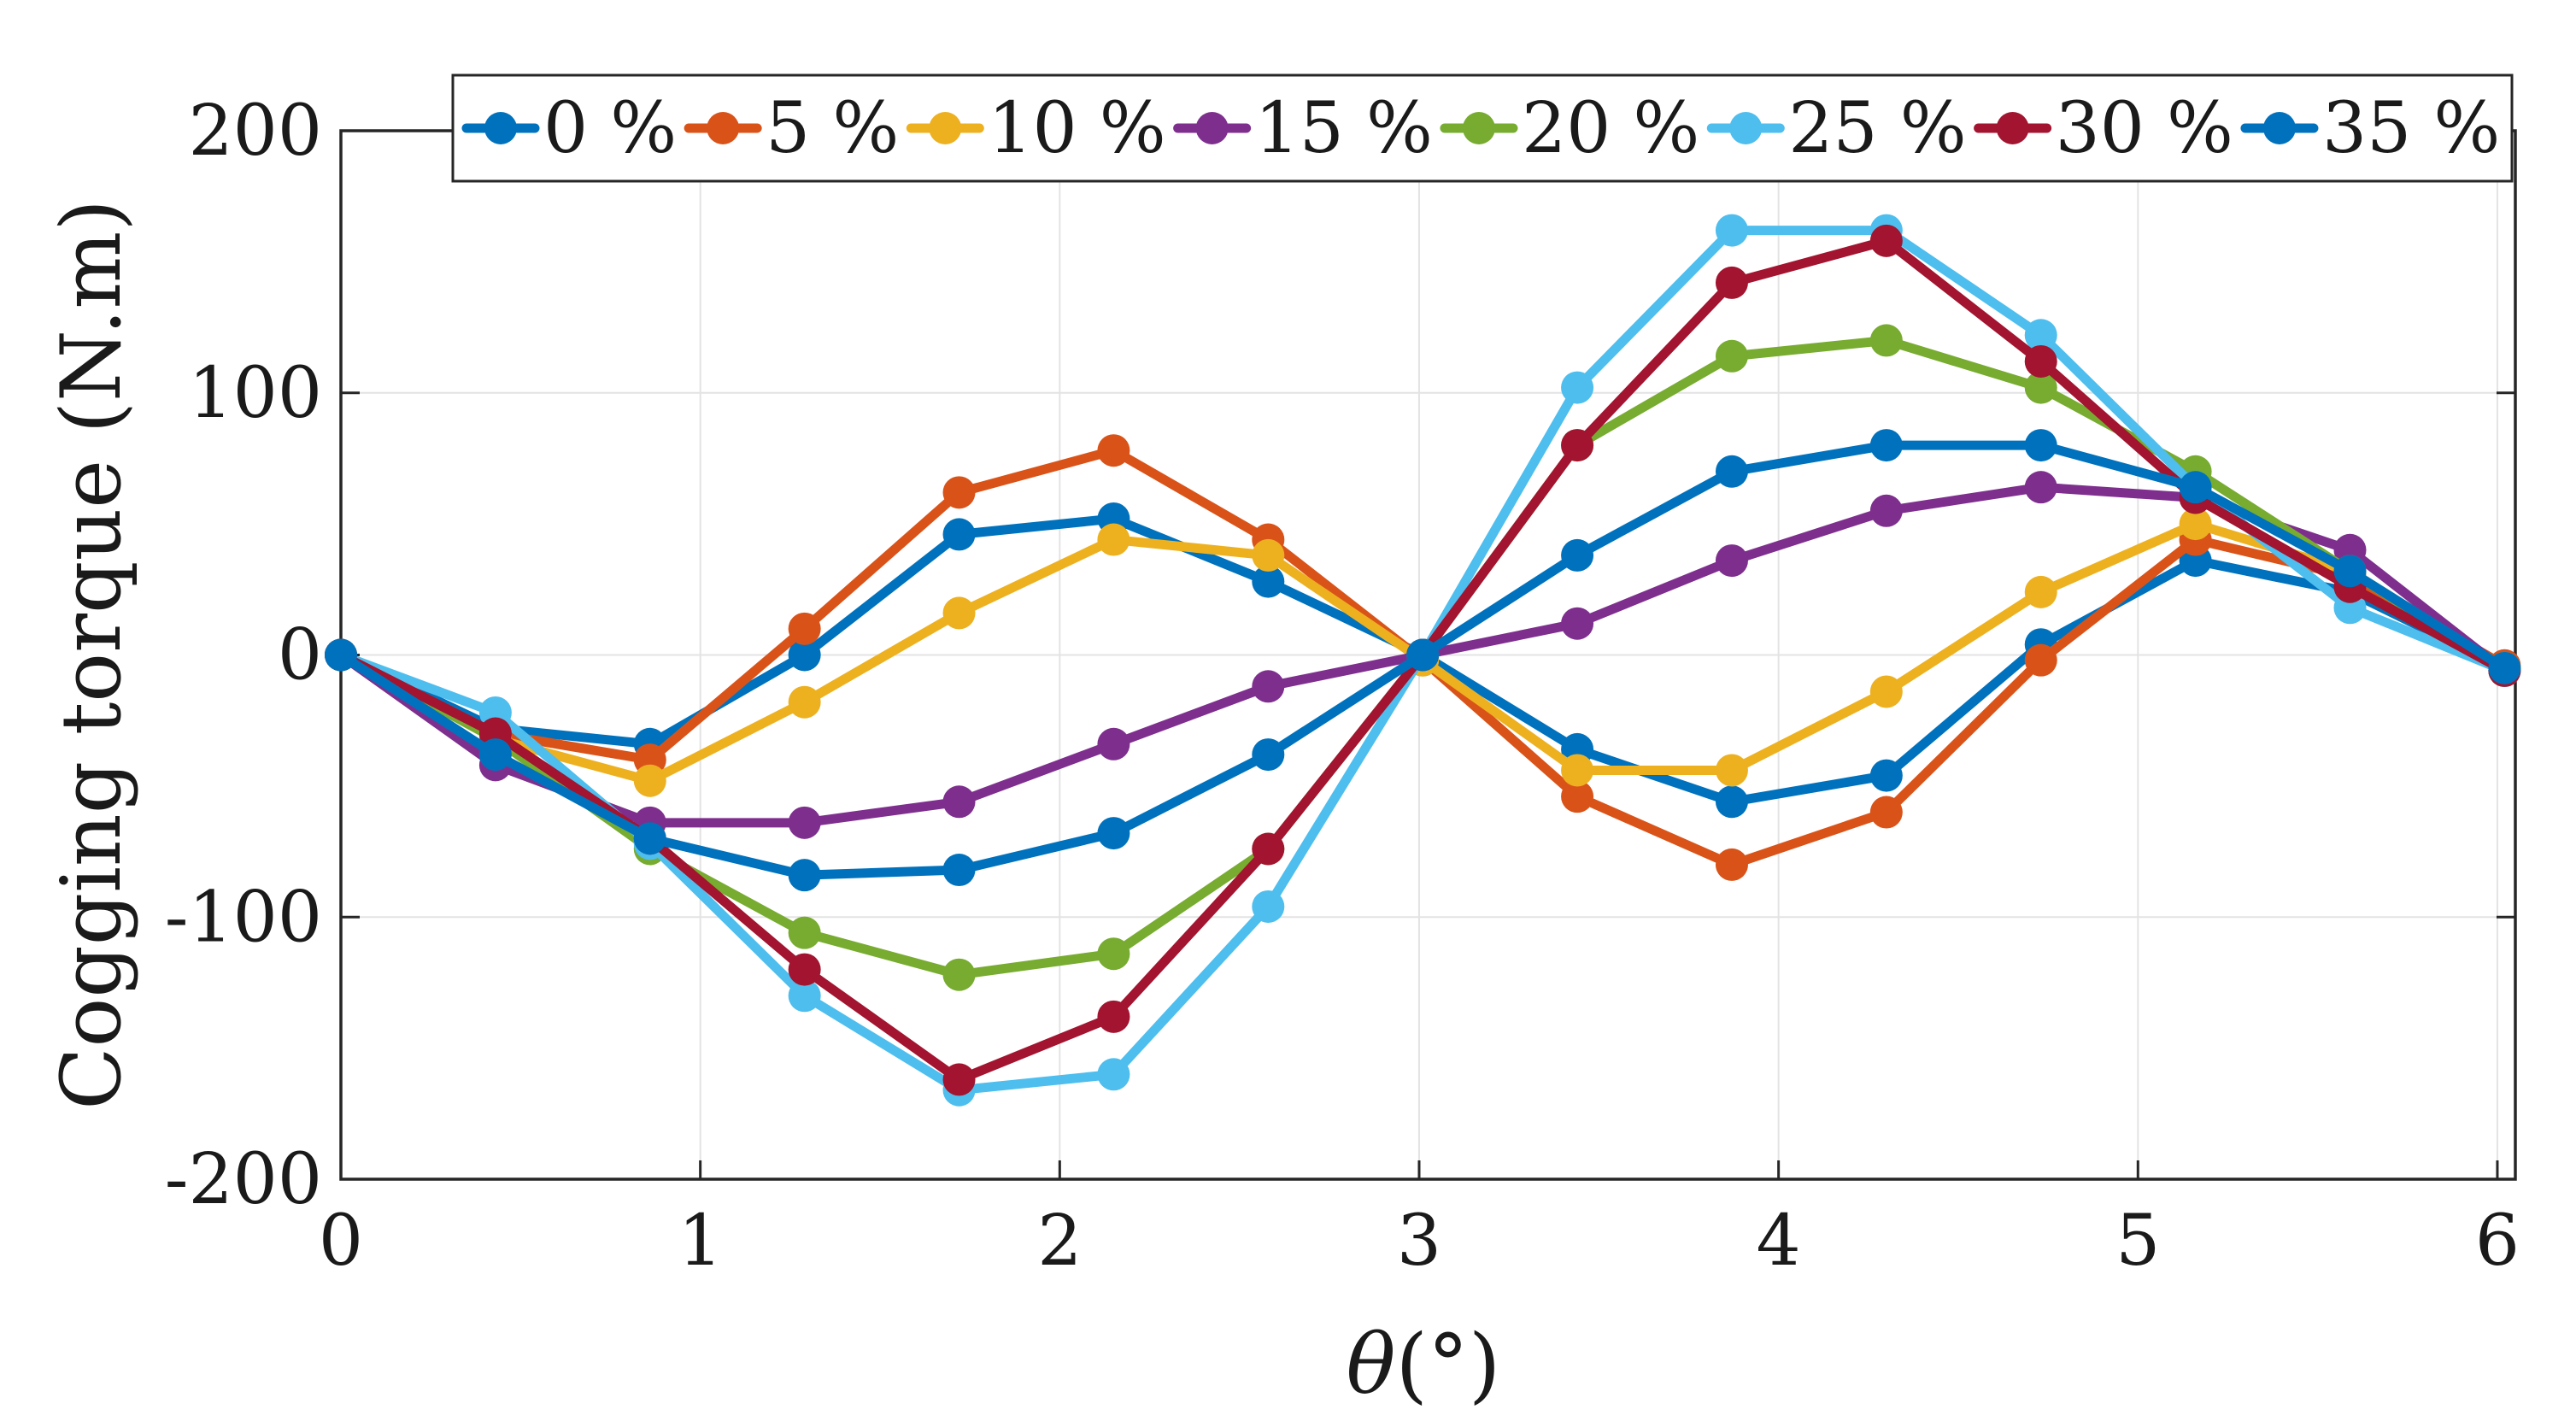 The height and width of the screenshot is (1427, 2576). Describe the element at coordinates (91, 654) in the screenshot. I see `y-axis-title: Cogging torque (N.m)` at that location.